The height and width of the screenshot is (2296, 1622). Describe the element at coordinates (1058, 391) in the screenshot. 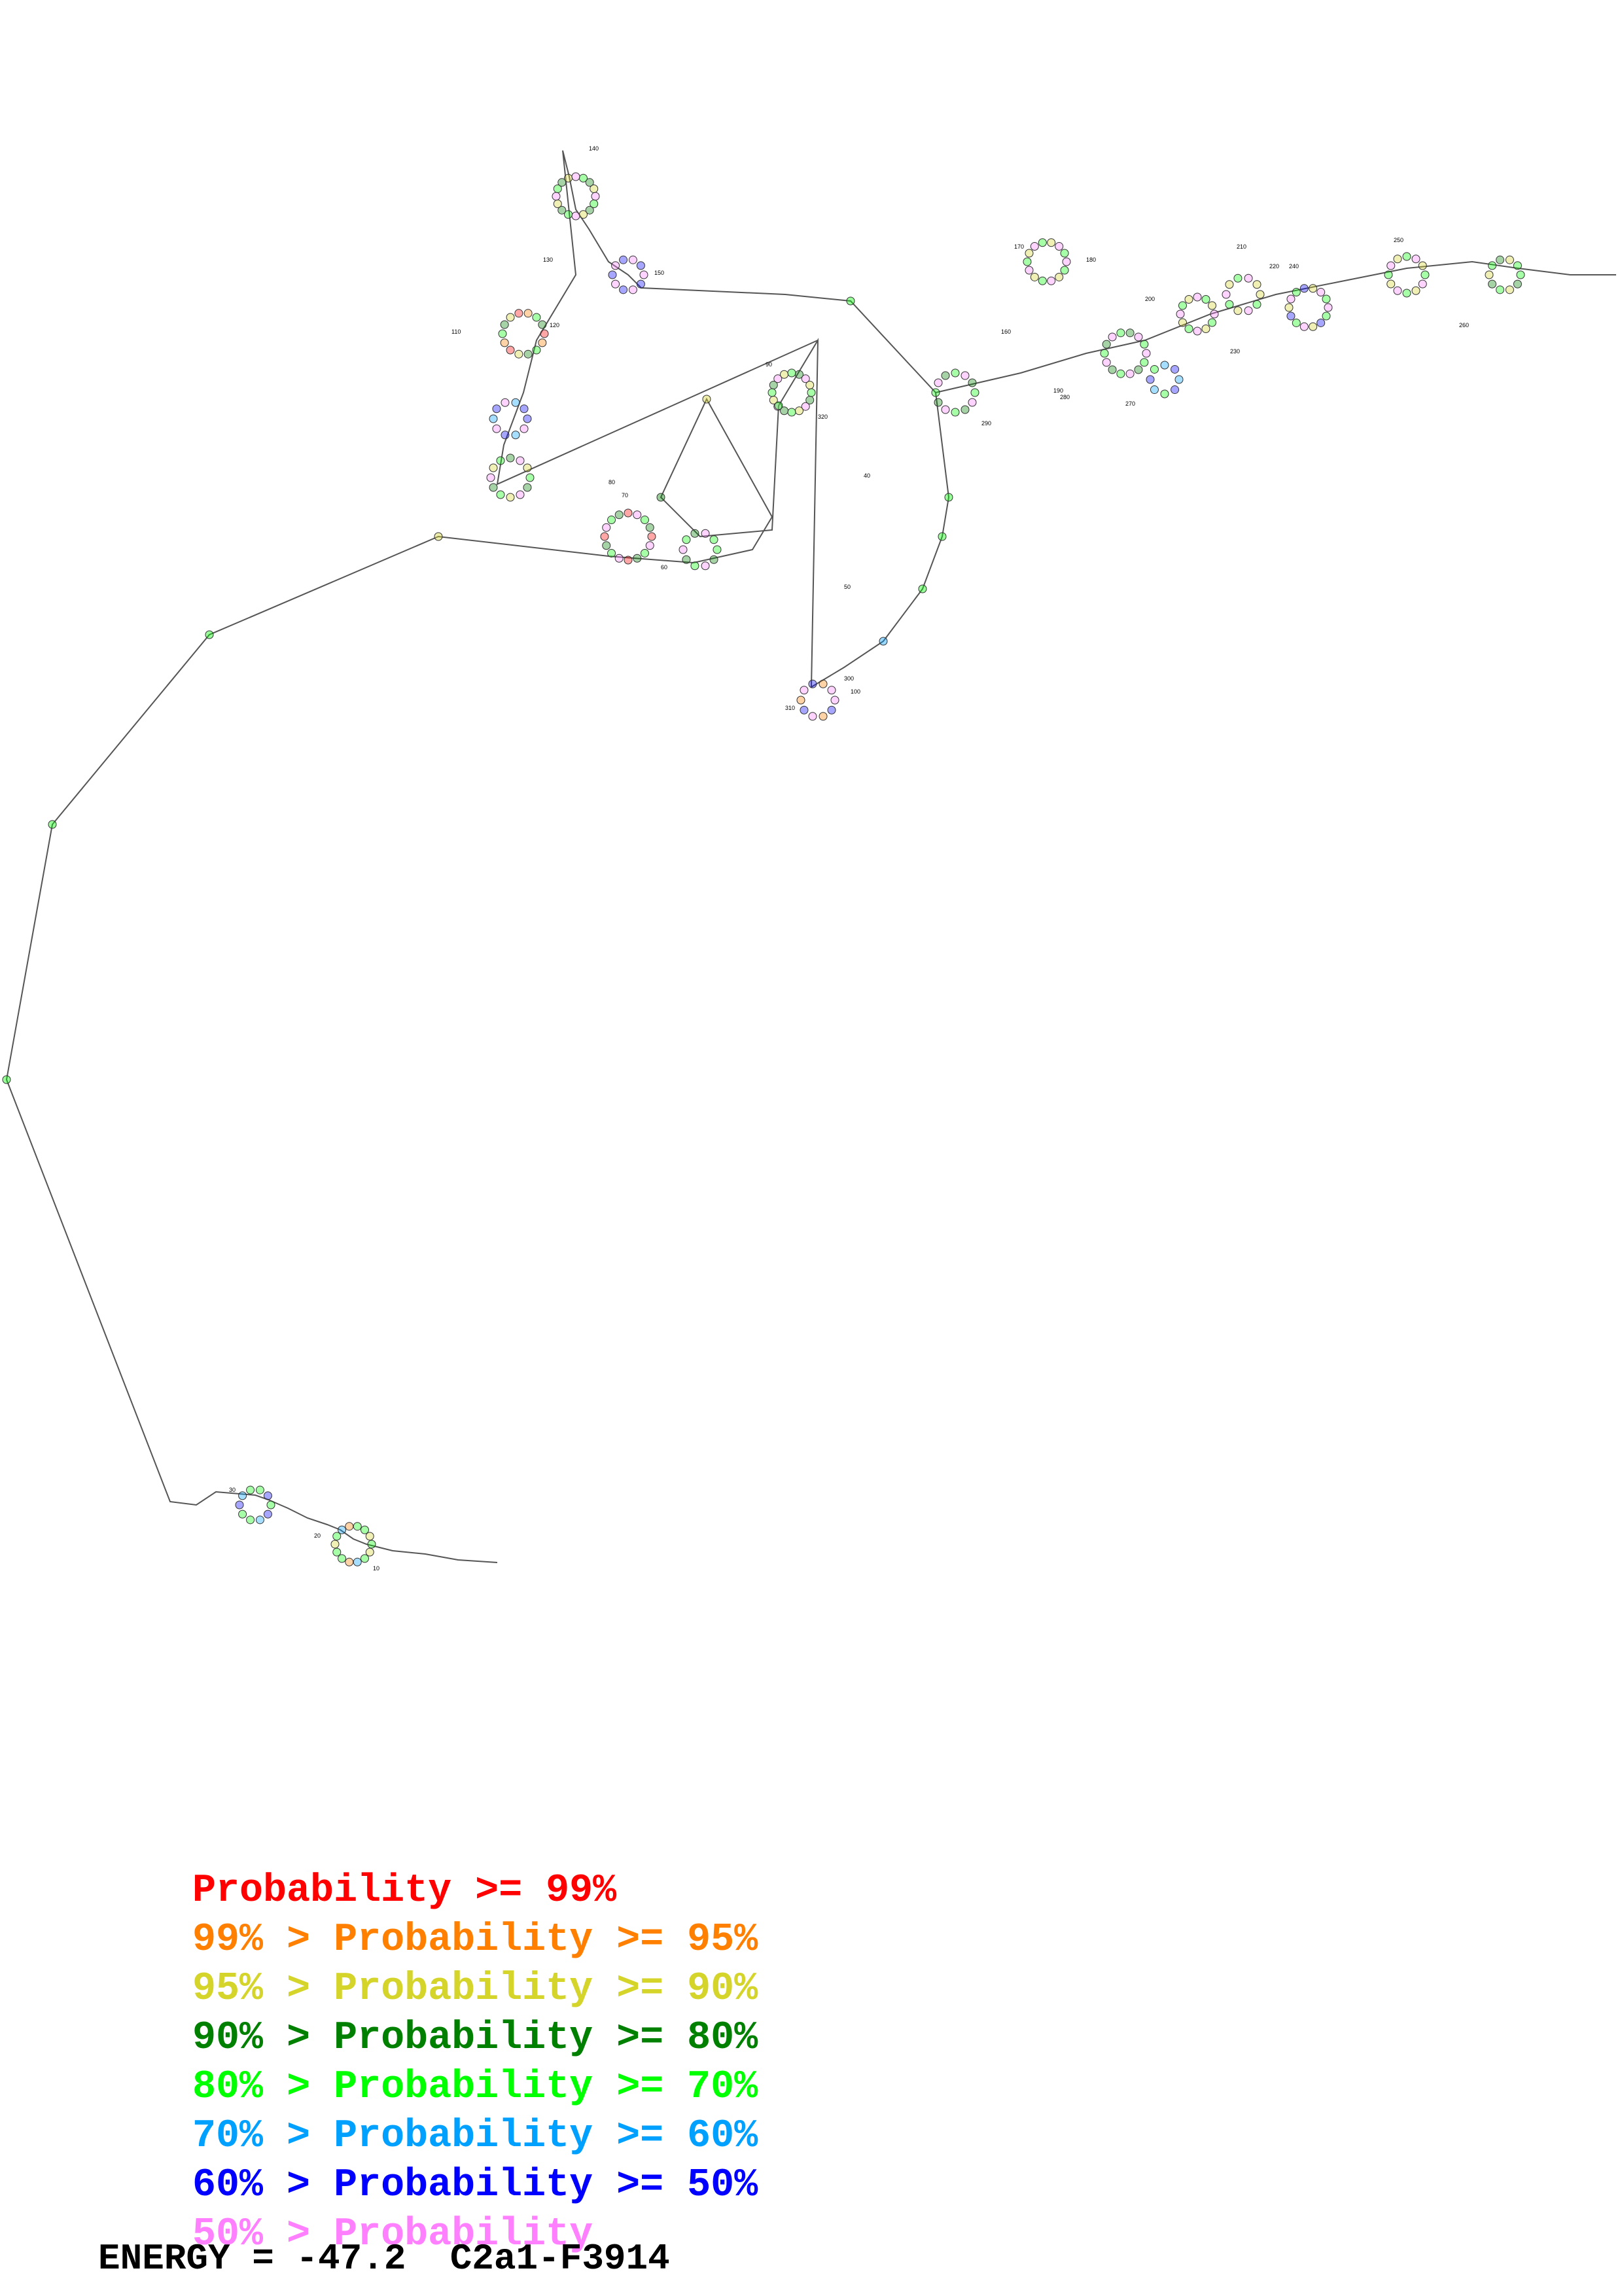

I see `position-label: 190` at that location.